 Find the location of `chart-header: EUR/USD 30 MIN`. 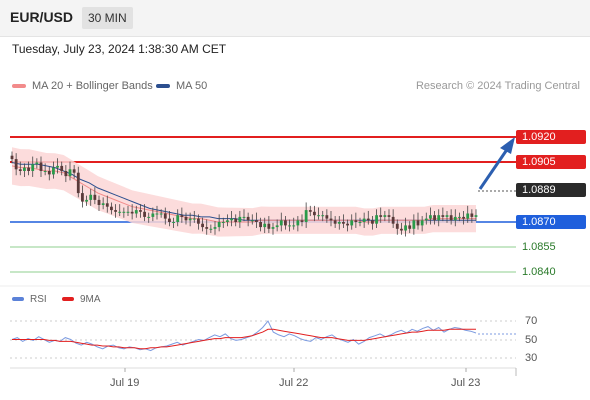

chart-header: EUR/USD 30 MIN is located at coordinates (295, 18).